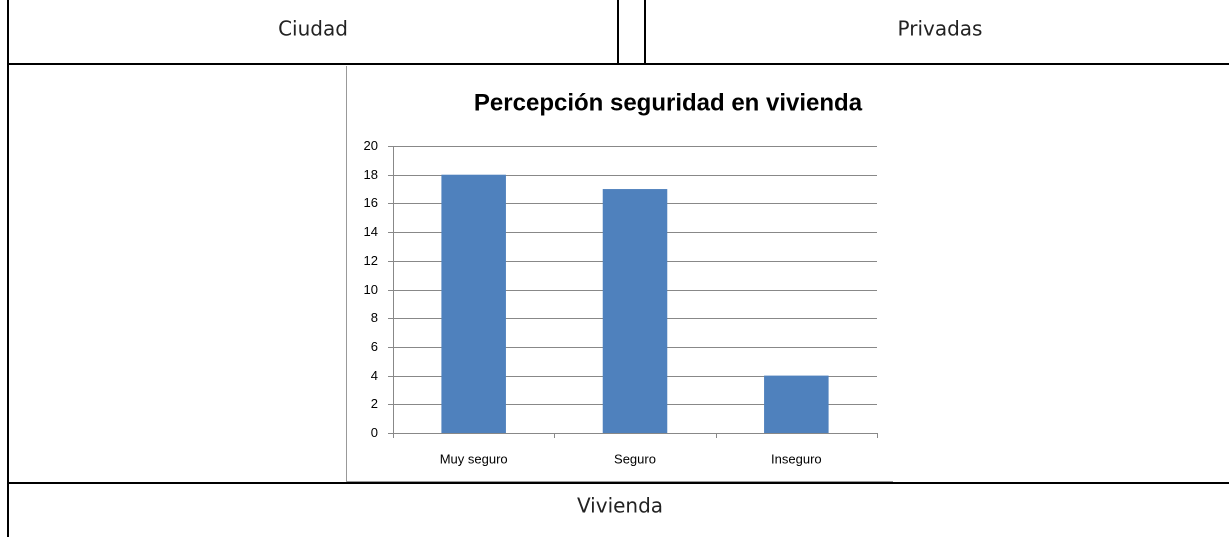 This screenshot has height=537, width=1229. What do you see at coordinates (374, 375) in the screenshot?
I see `y-tick-label: 4` at bounding box center [374, 375].